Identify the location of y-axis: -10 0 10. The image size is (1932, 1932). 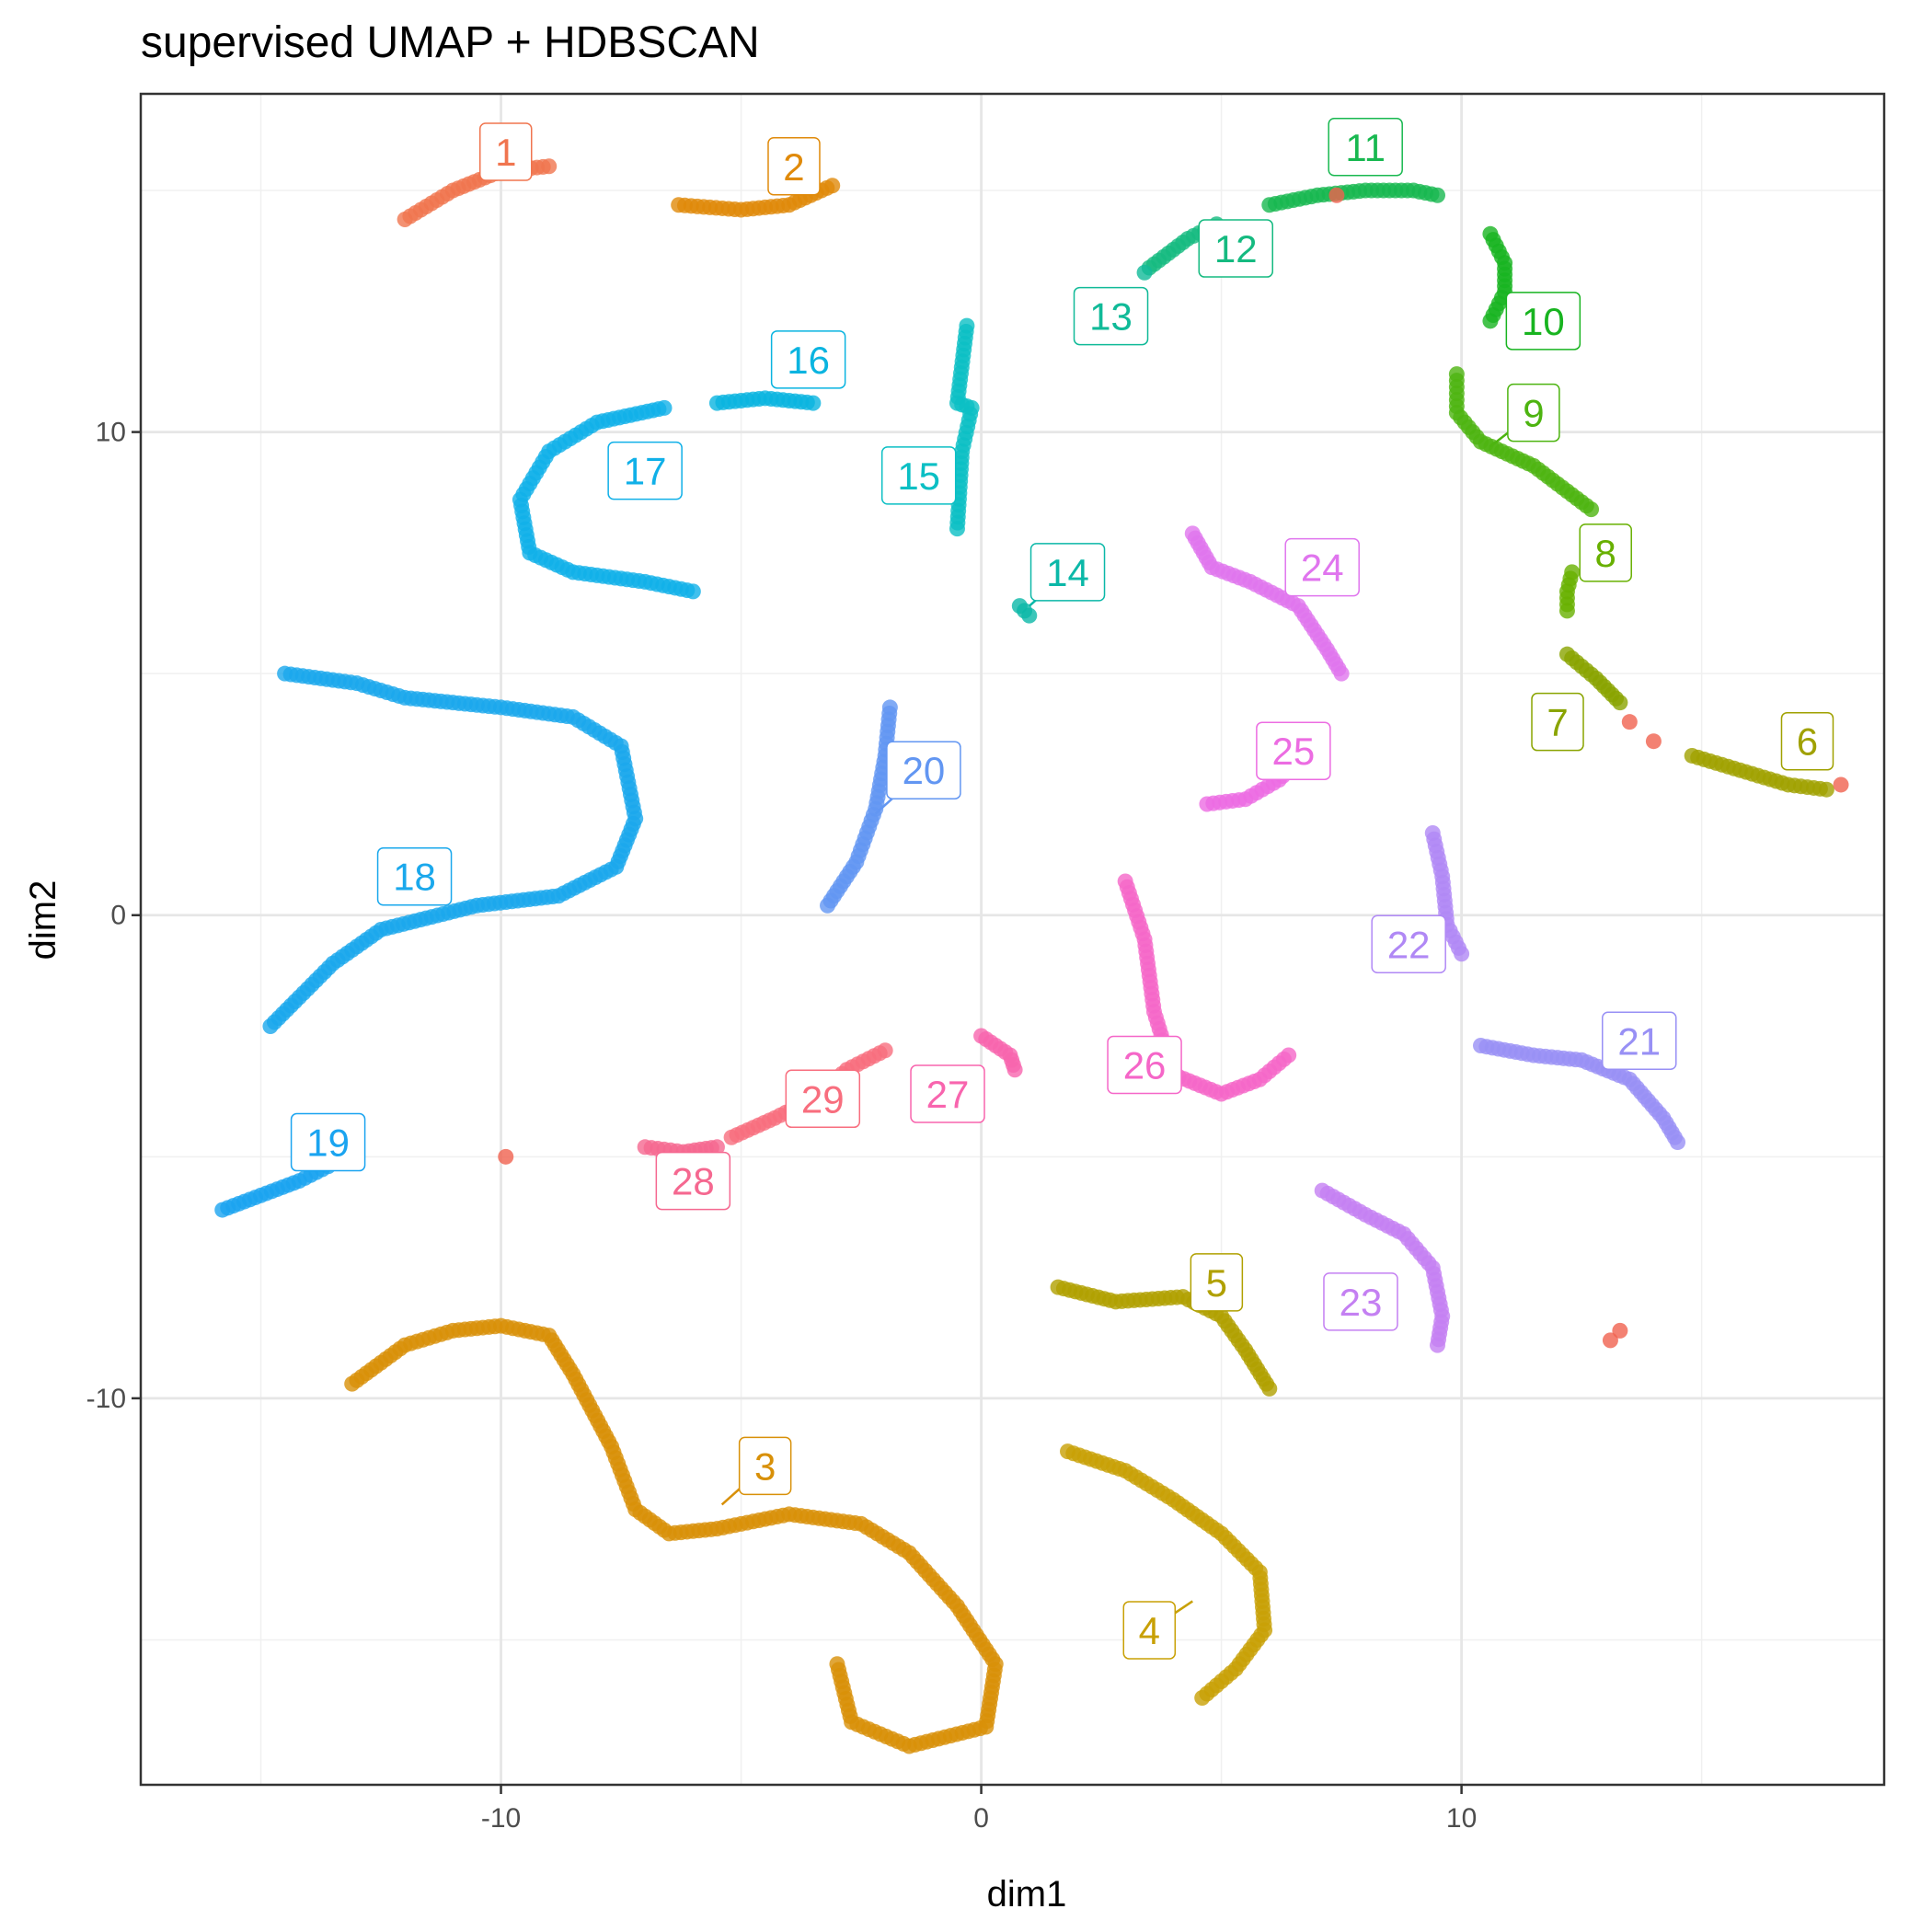
(113, 916).